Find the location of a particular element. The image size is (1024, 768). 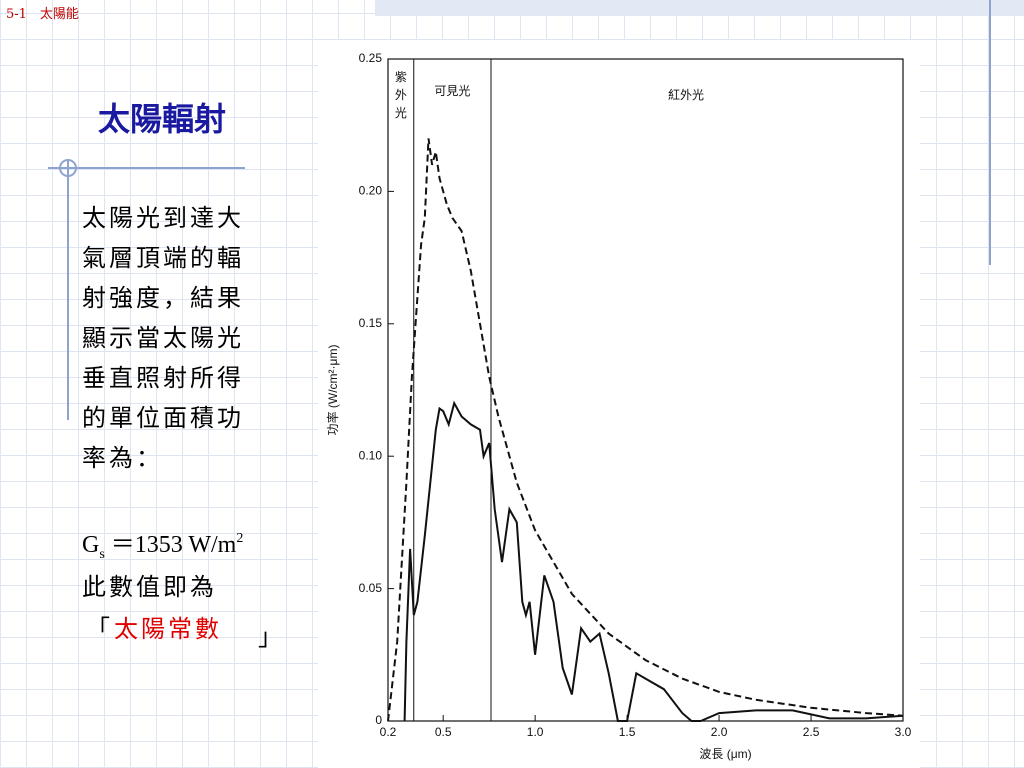

region-label: 可見光 is located at coordinates (452, 91).